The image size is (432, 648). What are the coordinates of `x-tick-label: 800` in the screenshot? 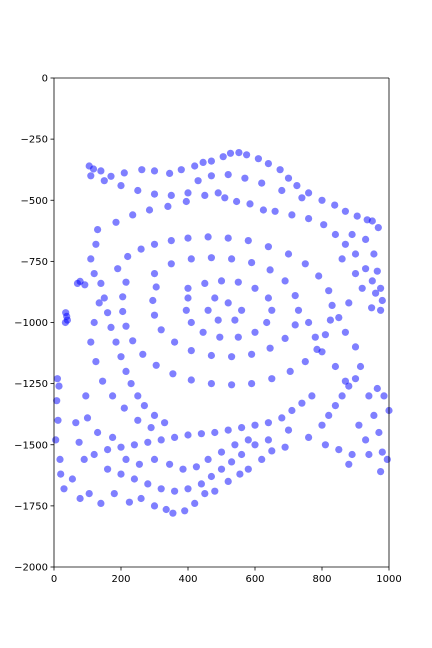 It's located at (321, 579).